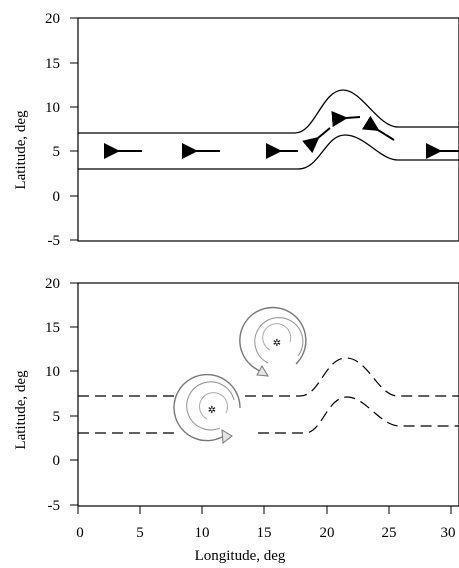  I want to click on bottom-ytick-label: 10, so click(52, 372).